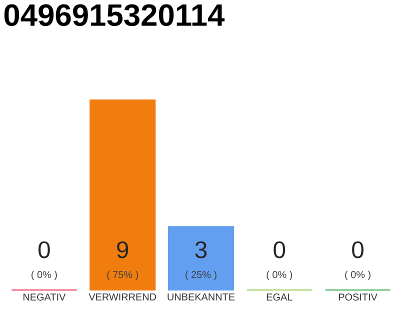  Describe the element at coordinates (45, 297) in the screenshot. I see `x-tick-label: NEGATIV` at that location.